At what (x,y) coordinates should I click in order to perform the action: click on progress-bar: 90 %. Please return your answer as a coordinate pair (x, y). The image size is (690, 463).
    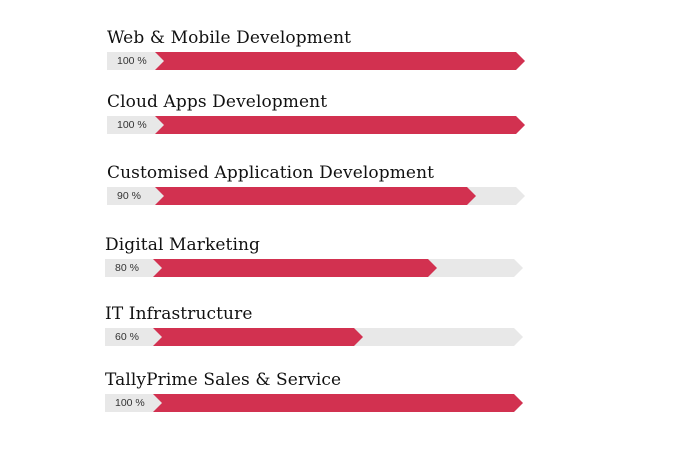
    Looking at the image, I should click on (316, 196).